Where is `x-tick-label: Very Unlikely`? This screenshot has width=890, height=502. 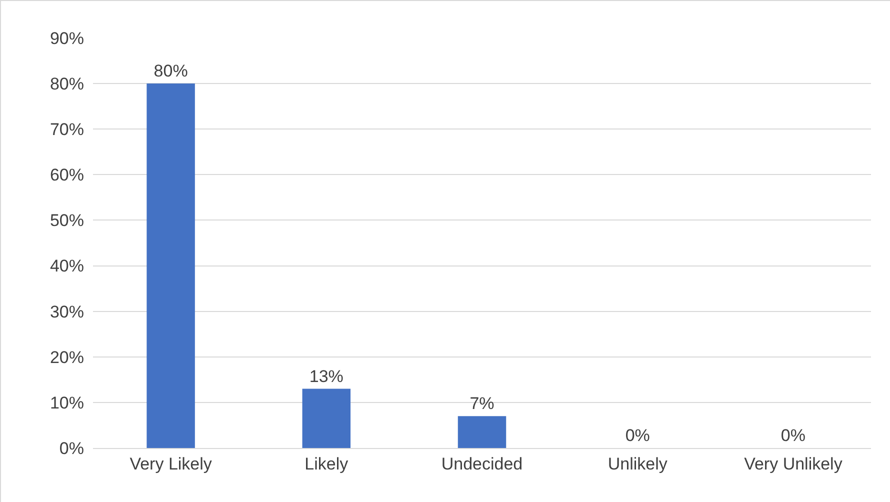
x-tick-label: Very Unlikely is located at coordinates (793, 464).